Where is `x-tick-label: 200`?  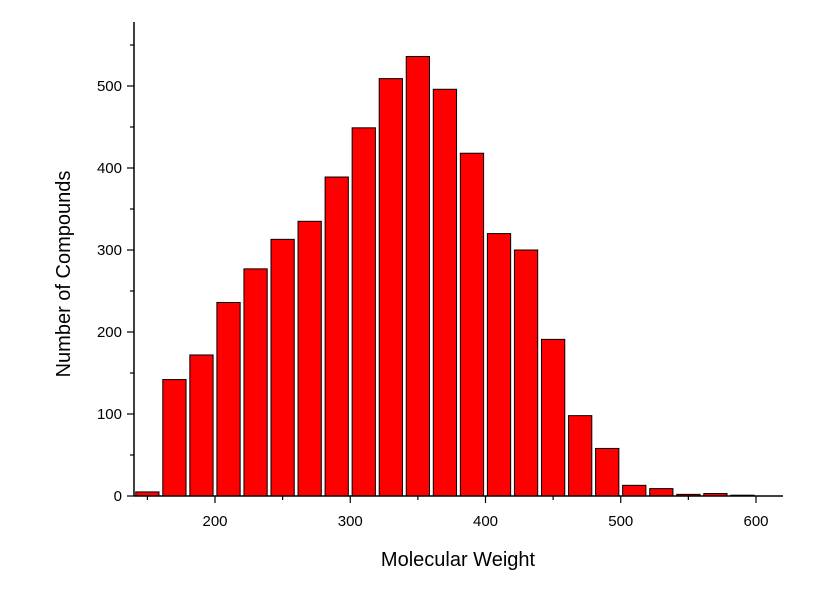 x-tick-label: 200 is located at coordinates (214, 521).